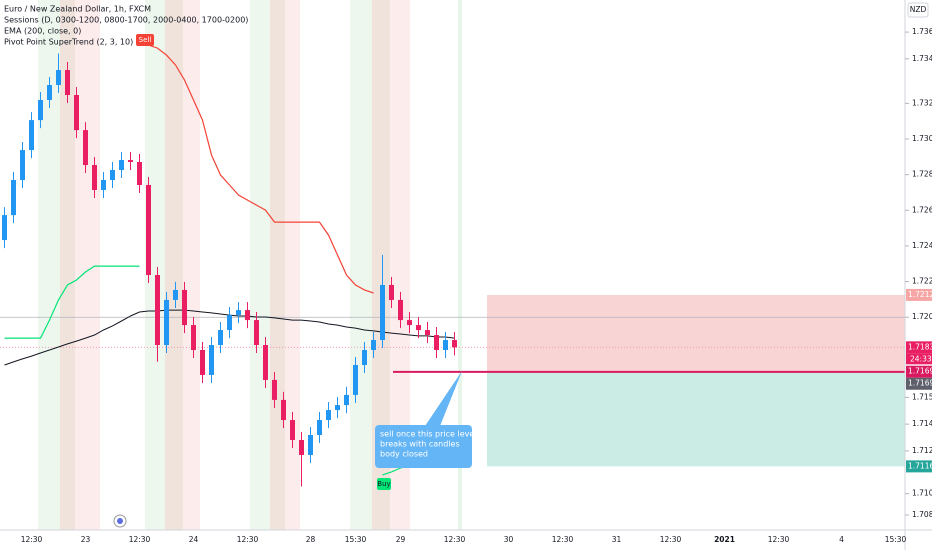 This screenshot has width=932, height=550. What do you see at coordinates (922, 396) in the screenshot?
I see `y-tick-label: 1.71550` at bounding box center [922, 396].